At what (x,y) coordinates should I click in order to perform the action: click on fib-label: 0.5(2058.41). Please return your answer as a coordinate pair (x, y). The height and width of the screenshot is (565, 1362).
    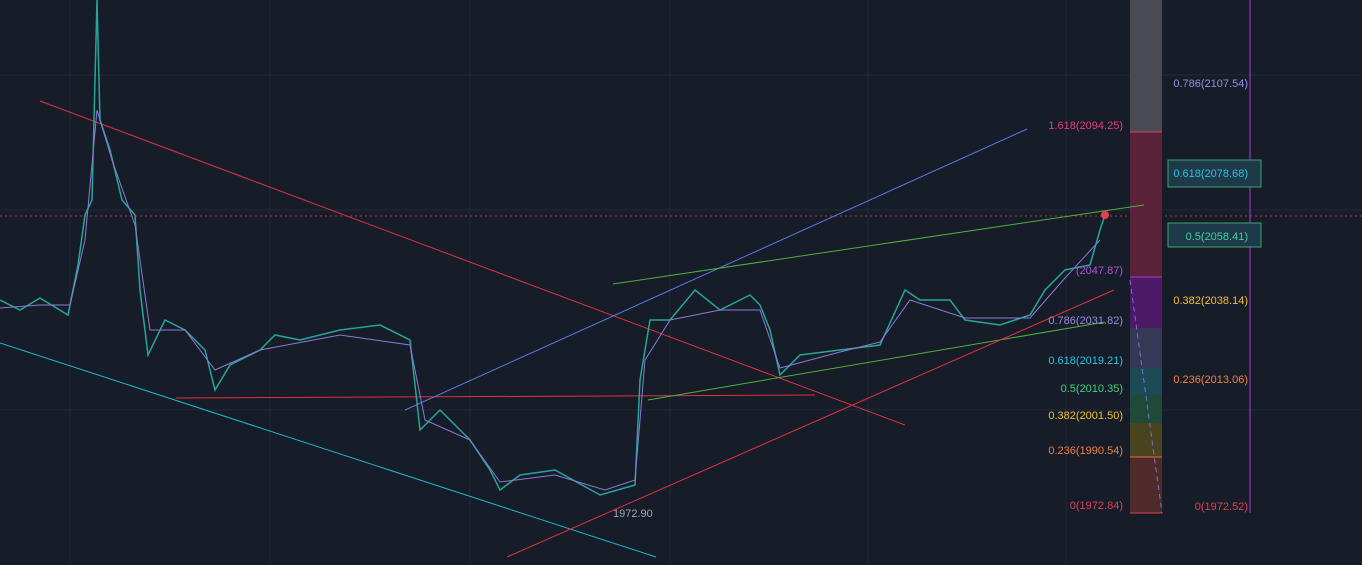
    Looking at the image, I should click on (1217, 237).